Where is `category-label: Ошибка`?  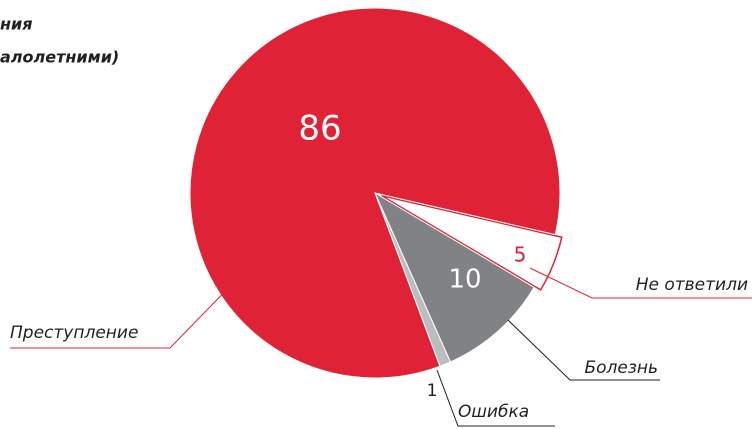 category-label: Ошибка is located at coordinates (493, 412).